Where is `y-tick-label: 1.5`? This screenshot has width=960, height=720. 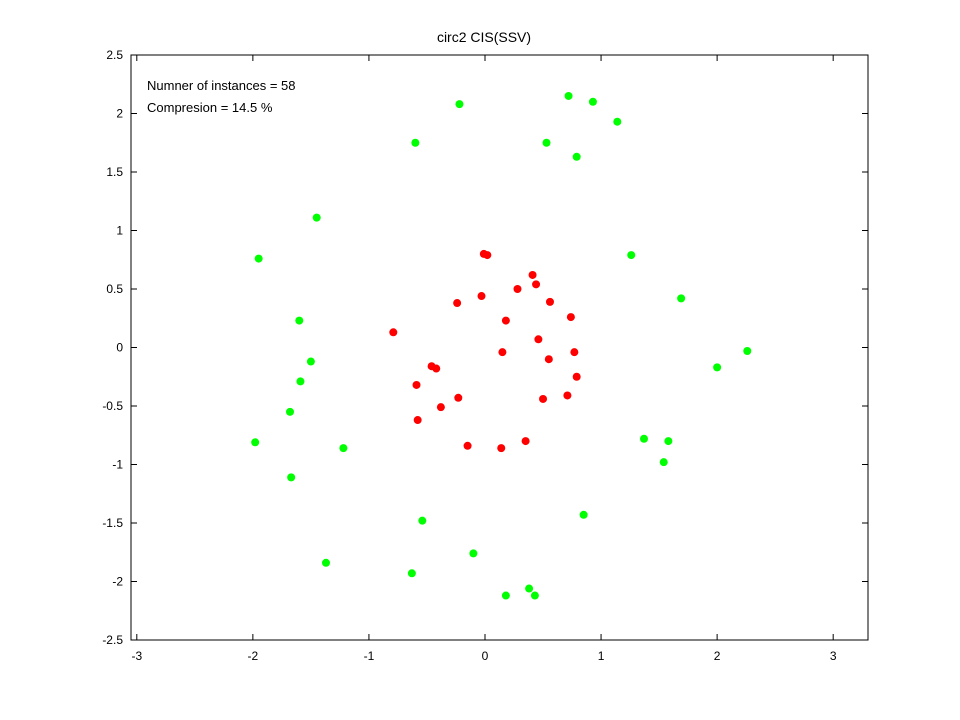 y-tick-label: 1.5 is located at coordinates (114, 172).